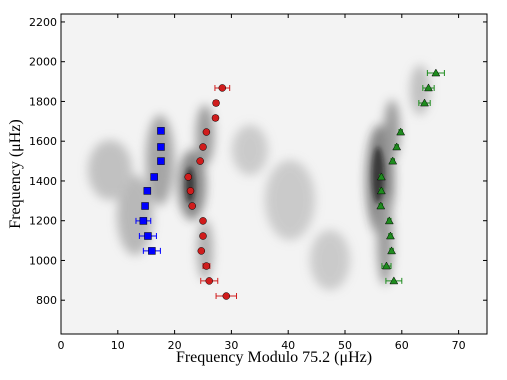  I want to click on x-axis-label: Frequency Modulo 75.2 (μHz), so click(274, 357).